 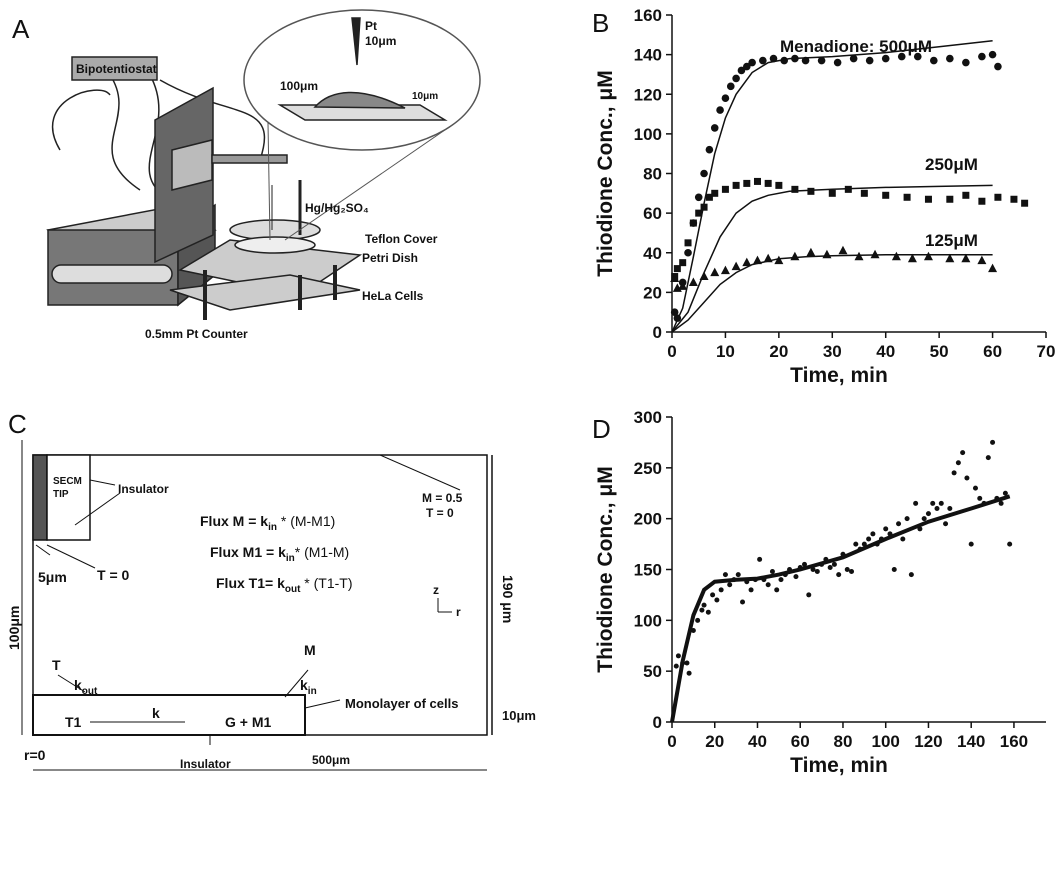 I want to click on x-tick-label: 100, so click(x=886, y=741).